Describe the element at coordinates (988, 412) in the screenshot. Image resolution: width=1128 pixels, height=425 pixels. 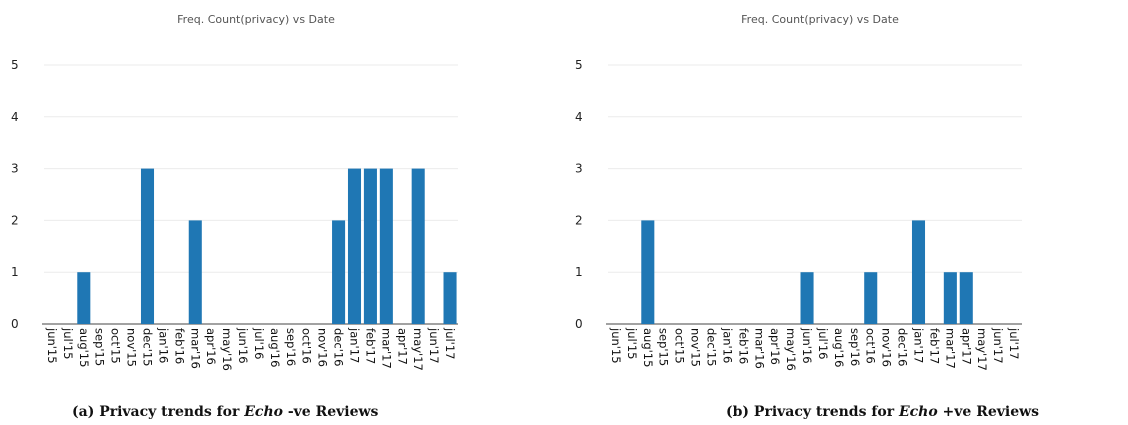
I see `caption-suffix: +ve Reviews` at that location.